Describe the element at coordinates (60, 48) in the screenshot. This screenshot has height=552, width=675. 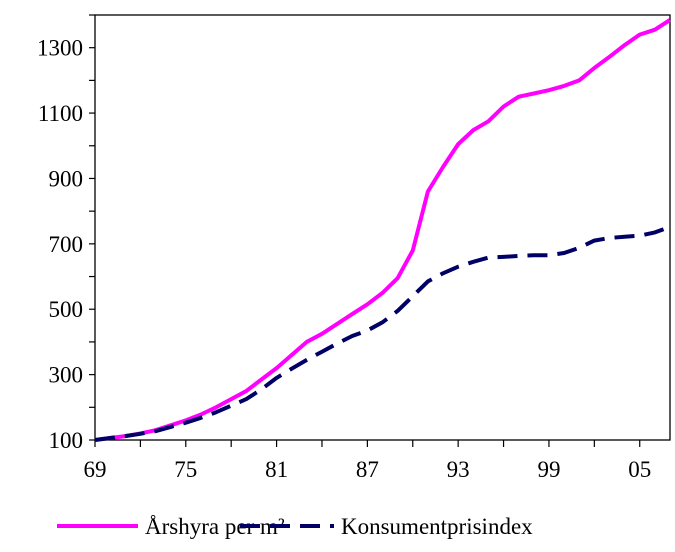
I see `y-tick-label: 1300` at that location.